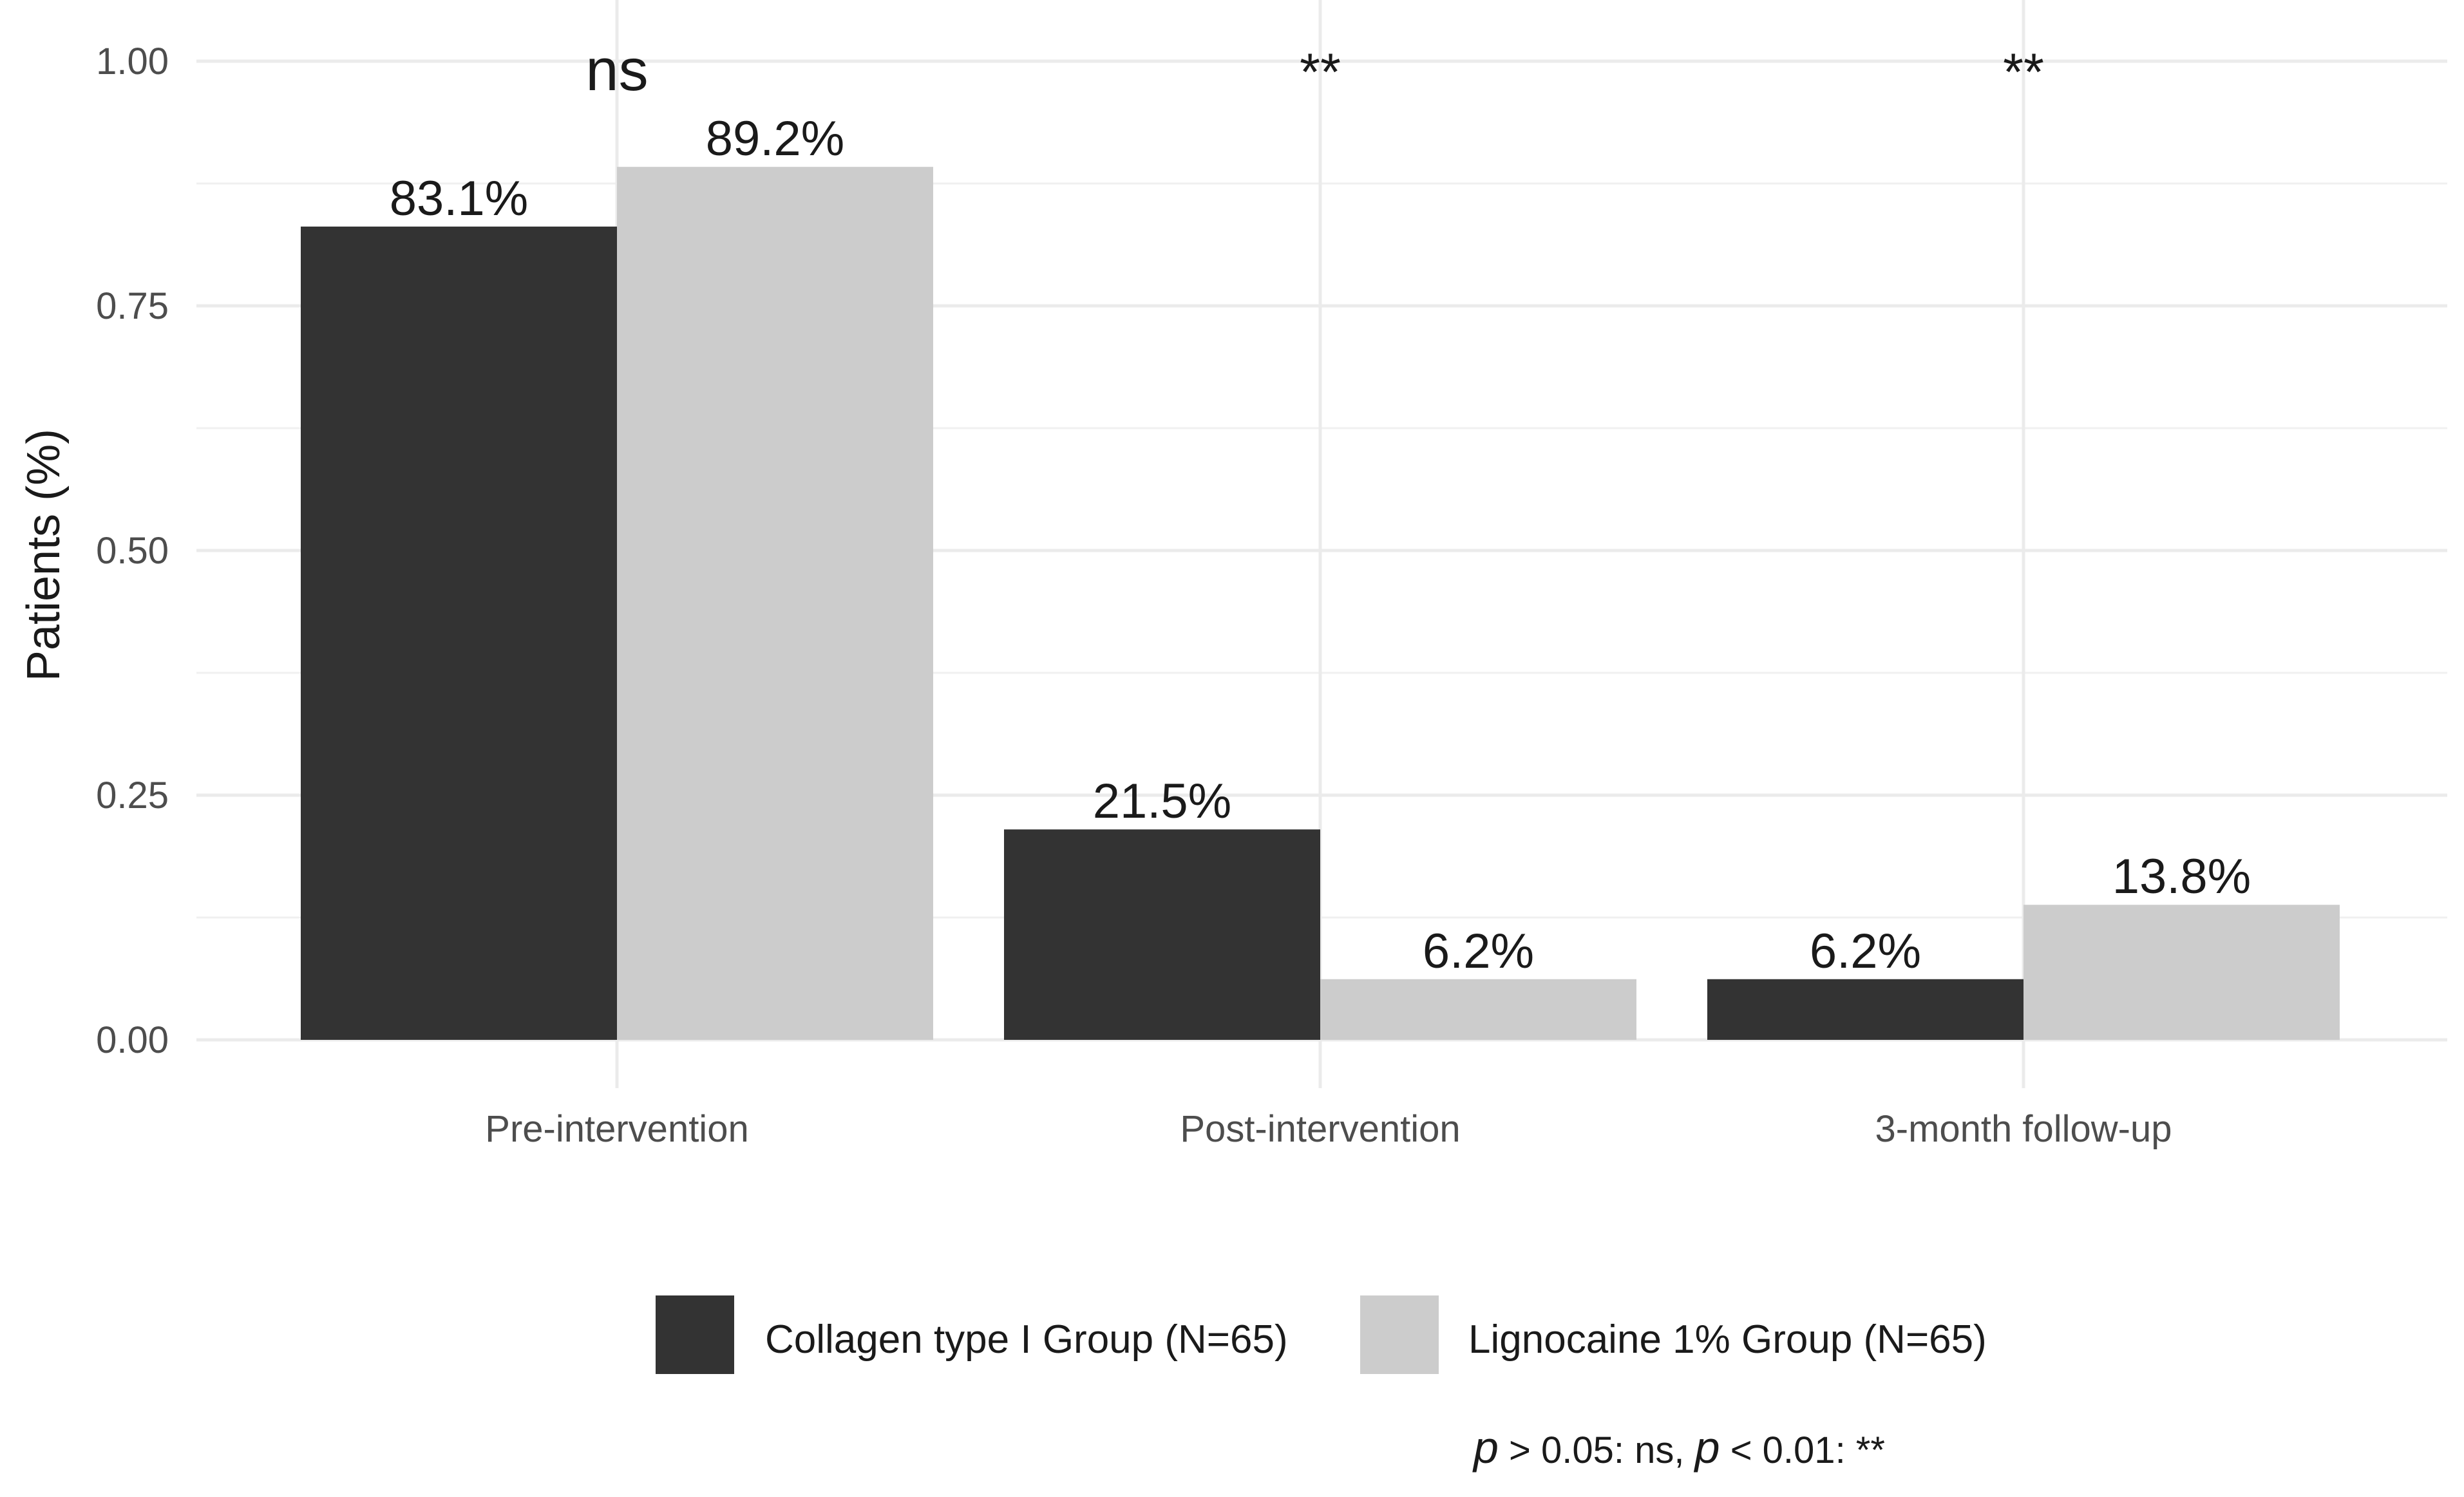  Describe the element at coordinates (132, 1040) in the screenshot. I see `y-tick-label: 0.00` at that location.